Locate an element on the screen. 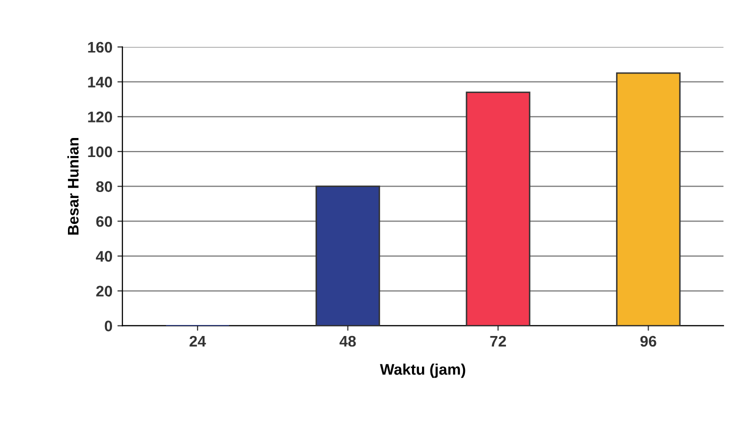 This screenshot has height=439, width=733. y-tick-label: 100 is located at coordinates (100, 152).